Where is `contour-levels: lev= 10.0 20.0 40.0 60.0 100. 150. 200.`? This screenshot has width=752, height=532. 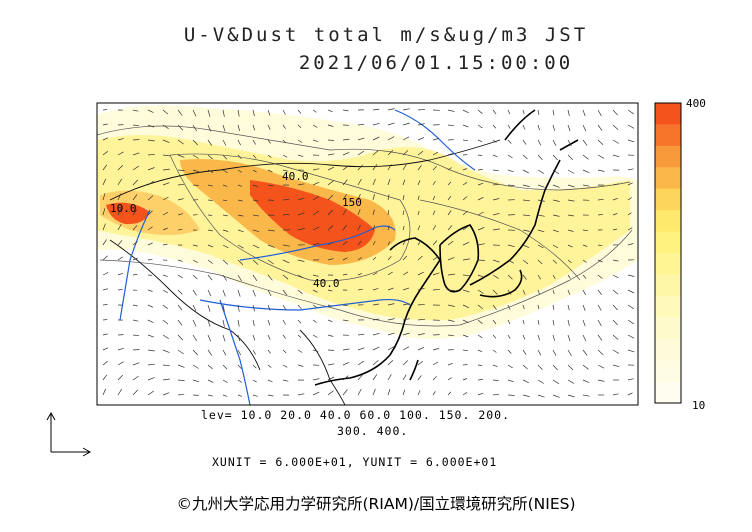
contour-levels: lev= 10.0 20.0 40.0 60.0 100. 150. 200. is located at coordinates (356, 415).